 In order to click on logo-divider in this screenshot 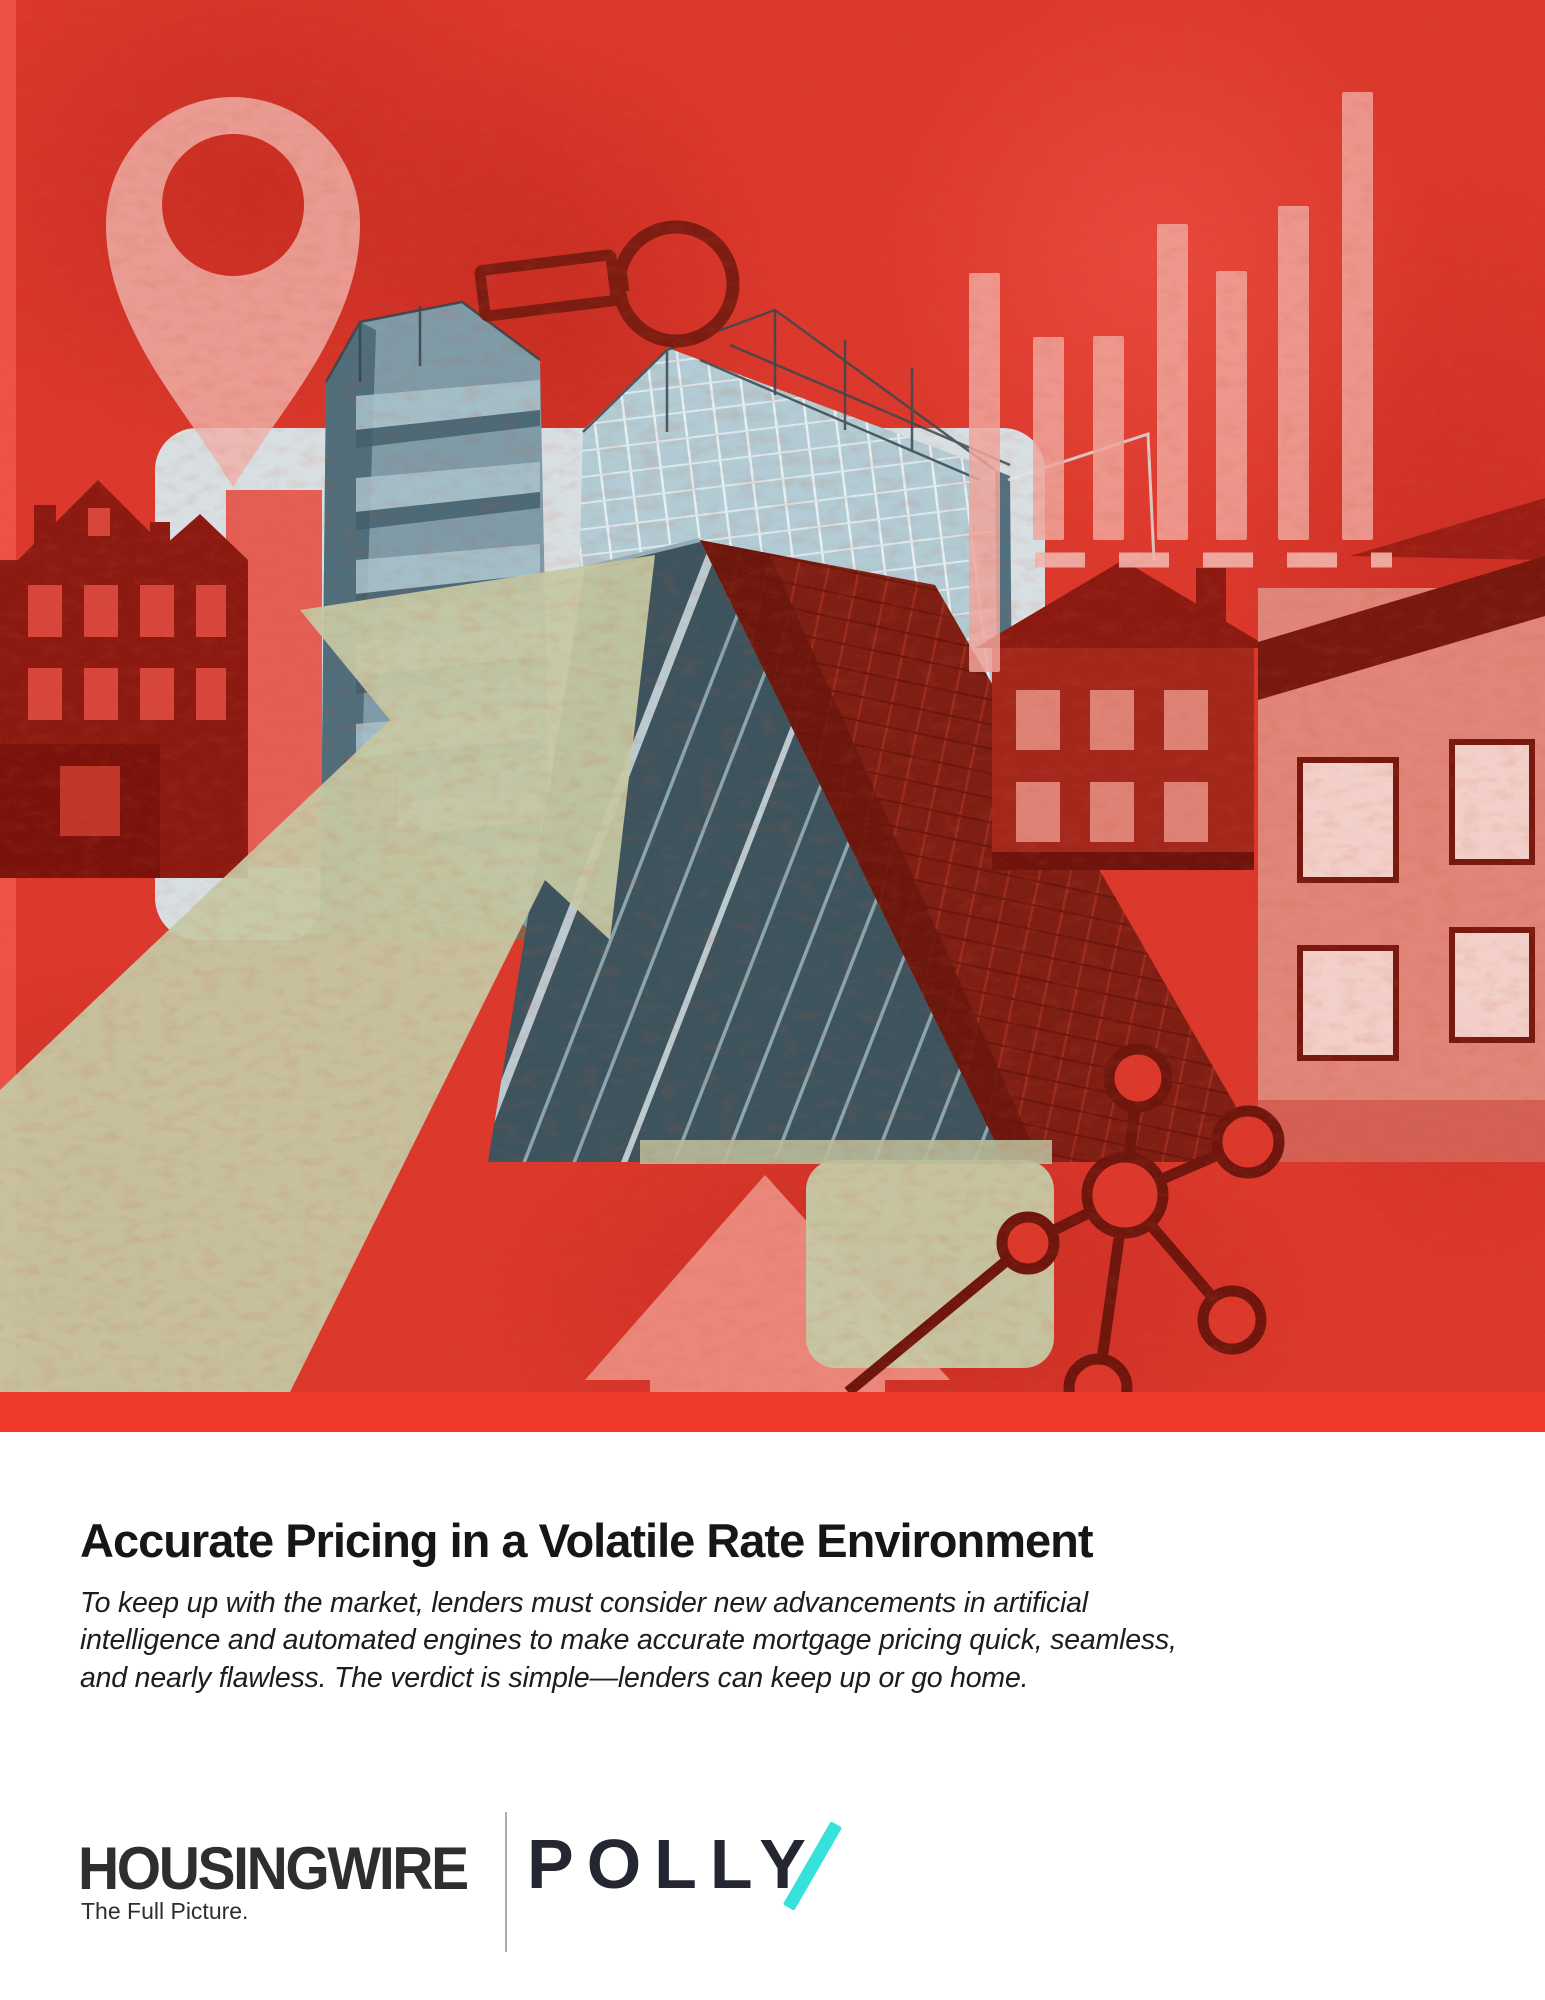, I will do `click(506, 1882)`.